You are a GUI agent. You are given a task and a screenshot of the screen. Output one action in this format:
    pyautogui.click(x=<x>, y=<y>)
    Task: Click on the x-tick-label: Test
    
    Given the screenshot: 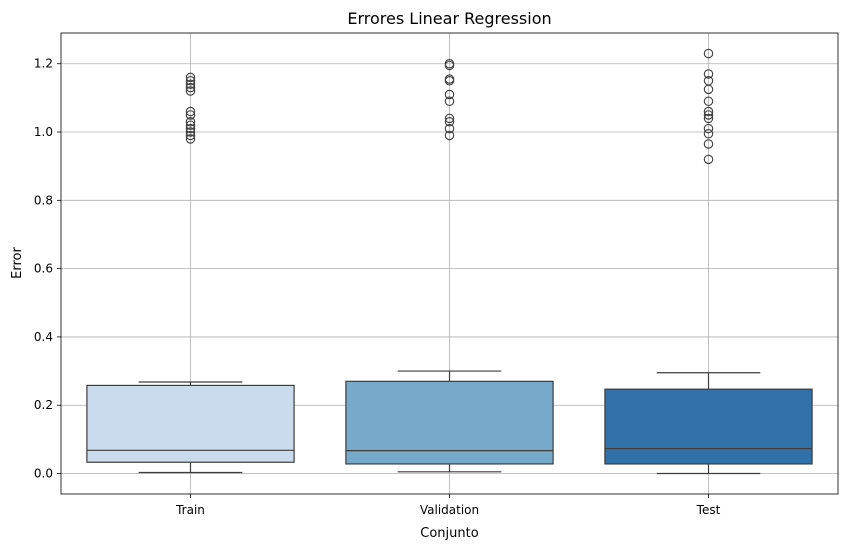 What is the action you would take?
    pyautogui.click(x=708, y=510)
    